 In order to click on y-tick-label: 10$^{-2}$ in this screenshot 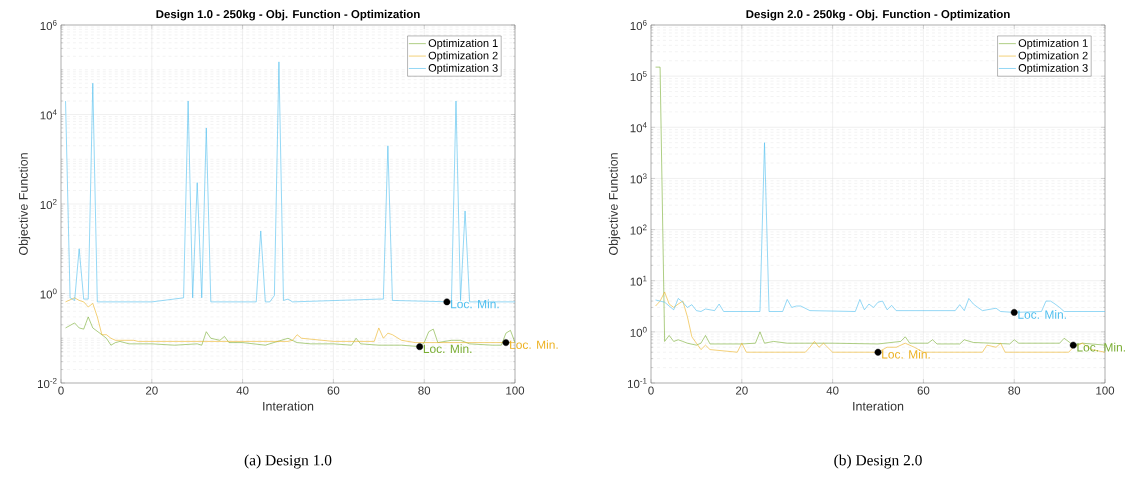, I will do `click(47, 383)`.